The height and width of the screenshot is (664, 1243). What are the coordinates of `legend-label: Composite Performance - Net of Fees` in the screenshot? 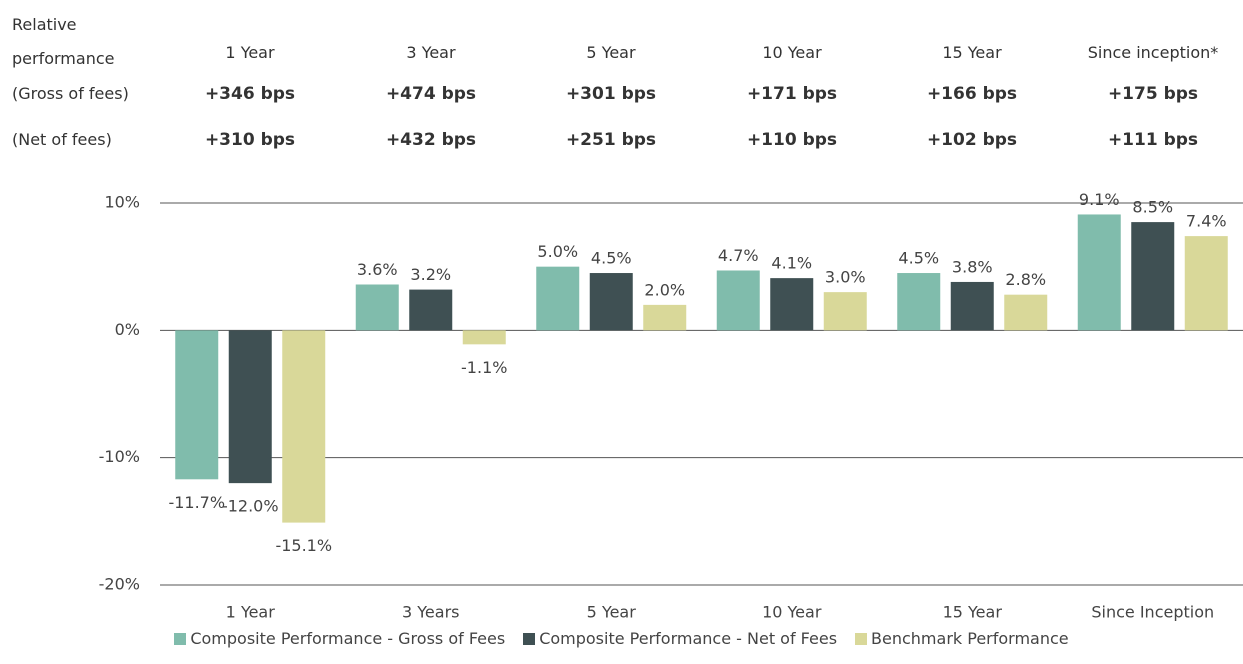 It's located at (688, 638).